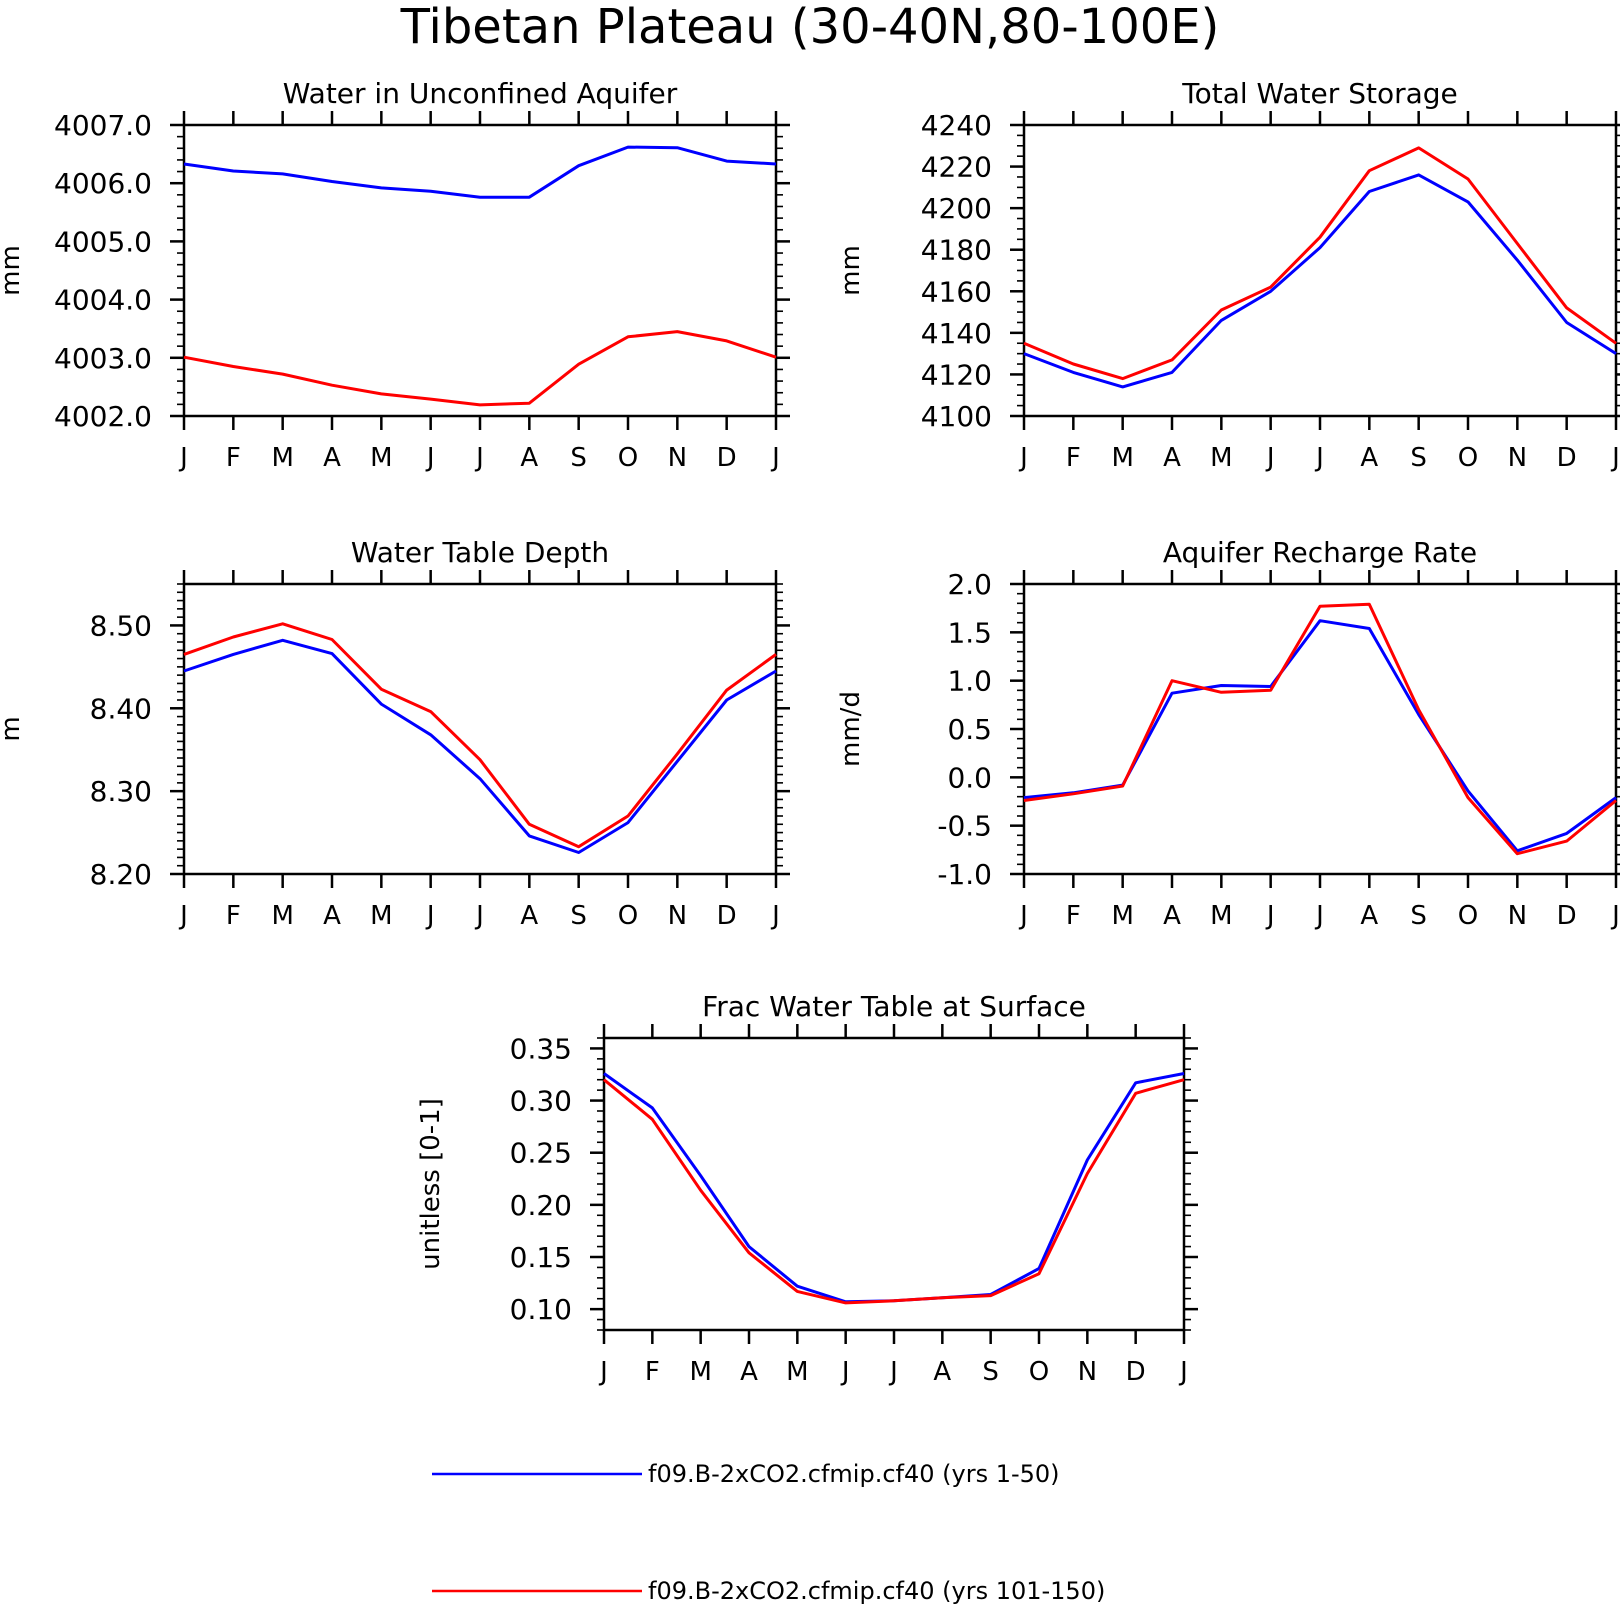 The width and height of the screenshot is (1620, 1606). I want to click on frac-water-table-at-surface-y-tick-label: 0.35, so click(541, 1048).